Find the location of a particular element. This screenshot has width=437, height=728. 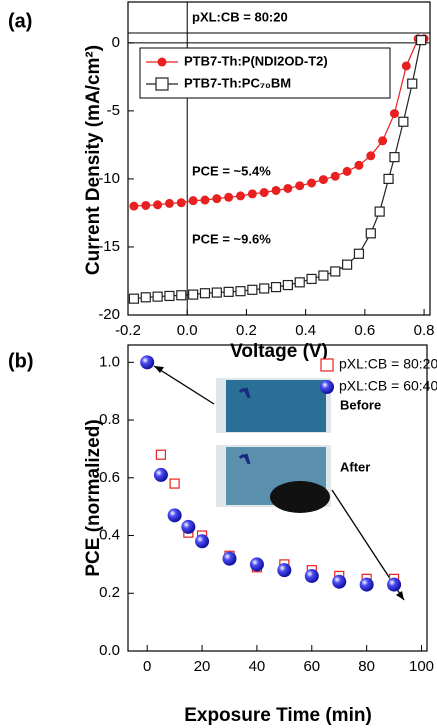

x-tick-label: 20 is located at coordinates (202, 666).